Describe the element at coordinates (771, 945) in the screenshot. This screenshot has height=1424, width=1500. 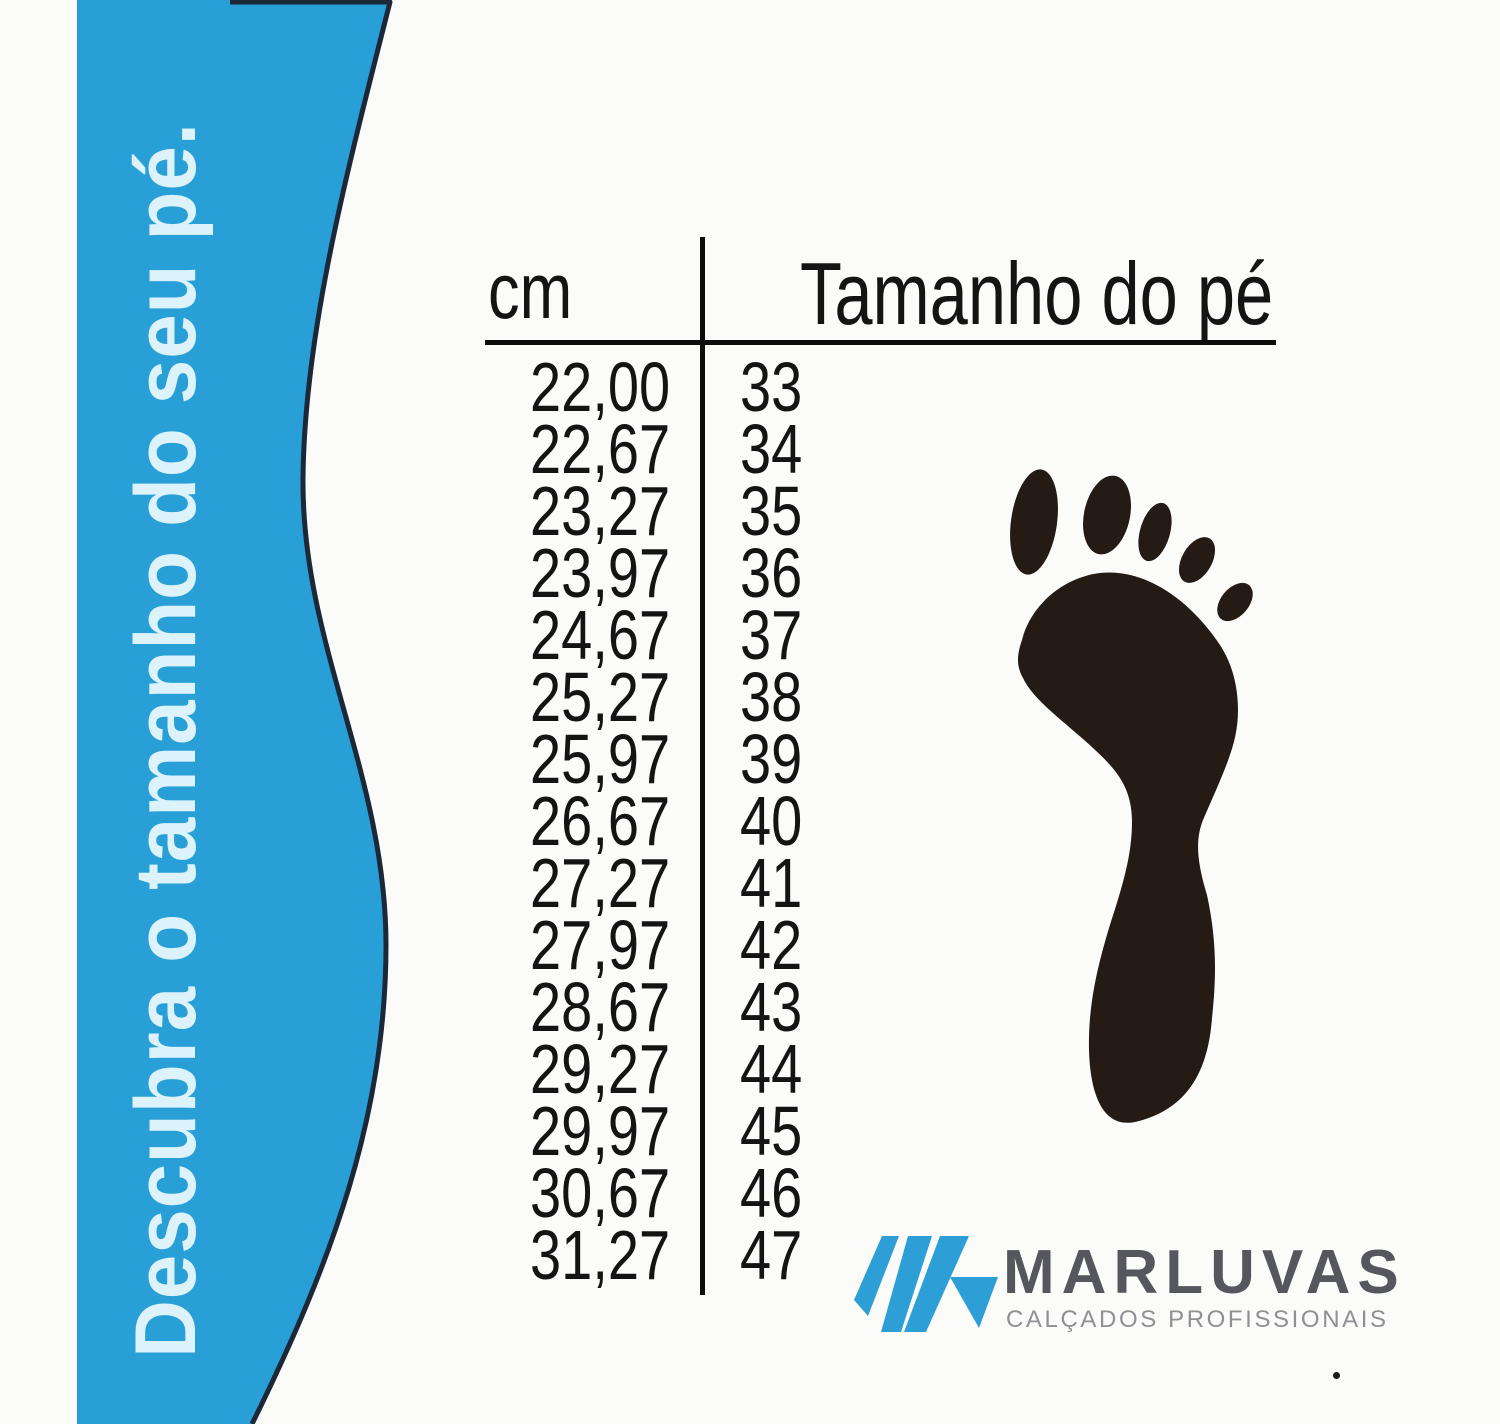
I see `size-value: 42` at that location.